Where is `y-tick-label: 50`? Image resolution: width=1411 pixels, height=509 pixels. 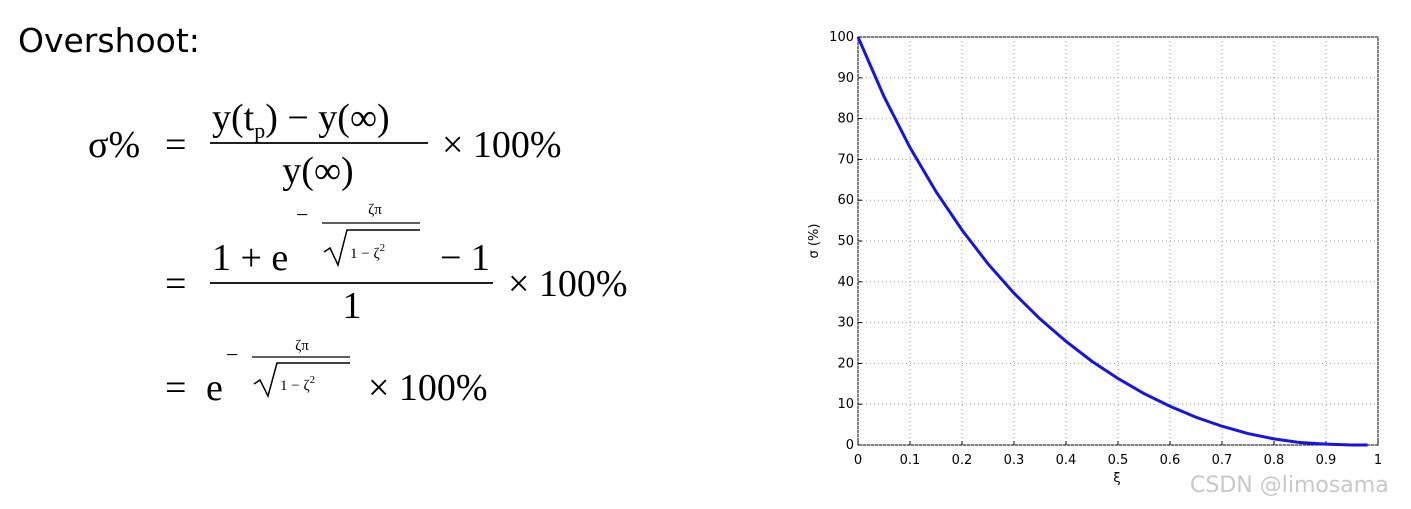
y-tick-label: 50 is located at coordinates (845, 241).